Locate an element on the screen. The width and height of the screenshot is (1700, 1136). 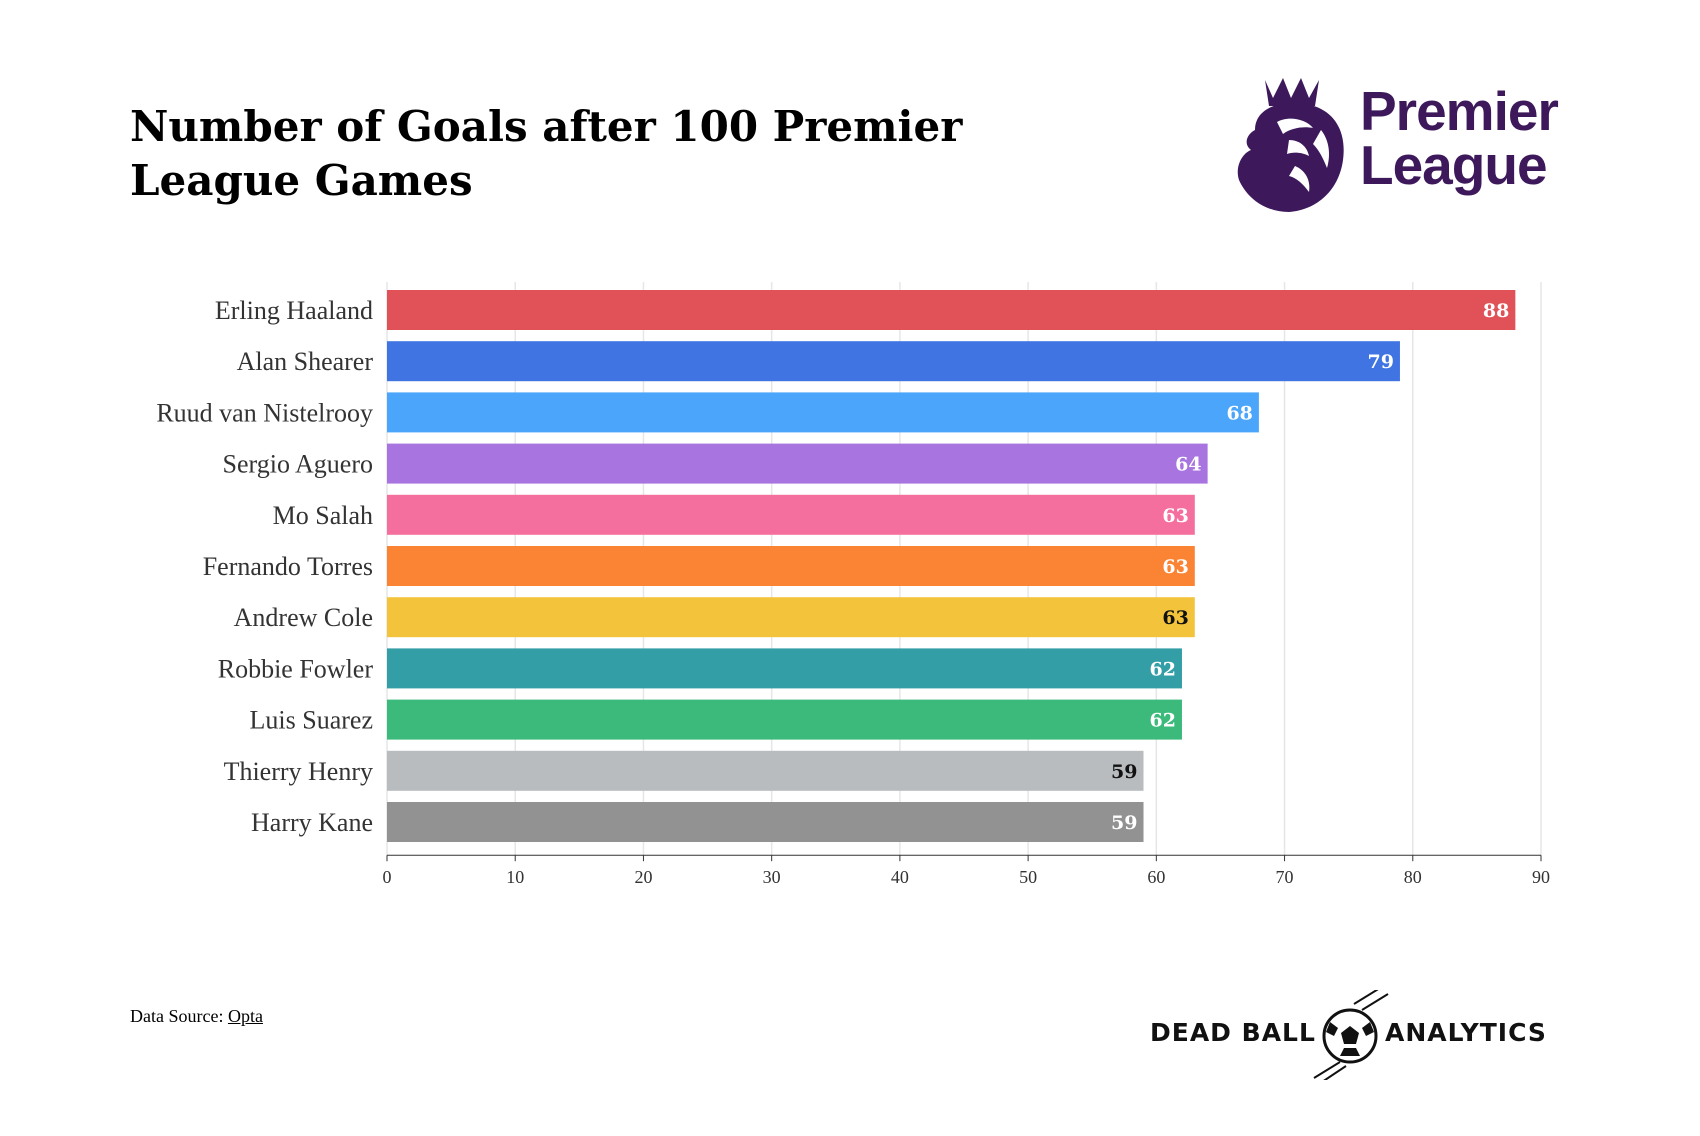
dead-ball-analytics-logo: DEAD BALL ANALYTICS is located at coordinates (1360, 1035).